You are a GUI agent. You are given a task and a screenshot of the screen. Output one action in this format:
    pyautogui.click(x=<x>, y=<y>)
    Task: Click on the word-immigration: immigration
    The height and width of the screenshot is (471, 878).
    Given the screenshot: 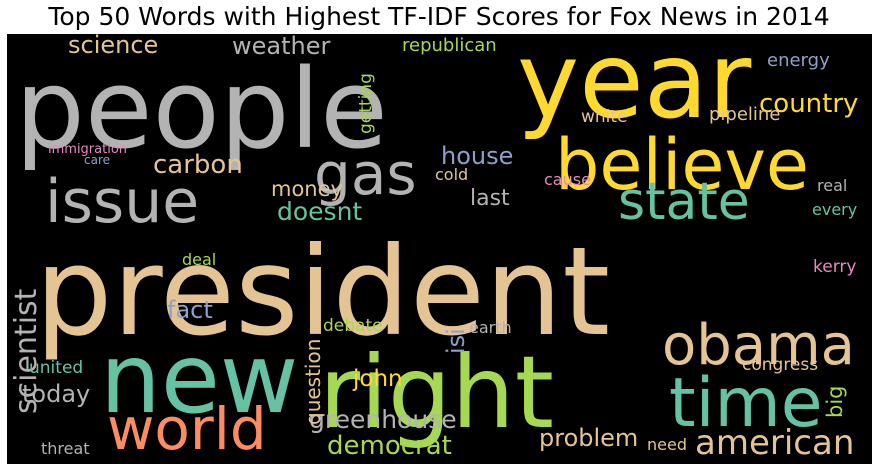 What is the action you would take?
    pyautogui.click(x=87, y=149)
    